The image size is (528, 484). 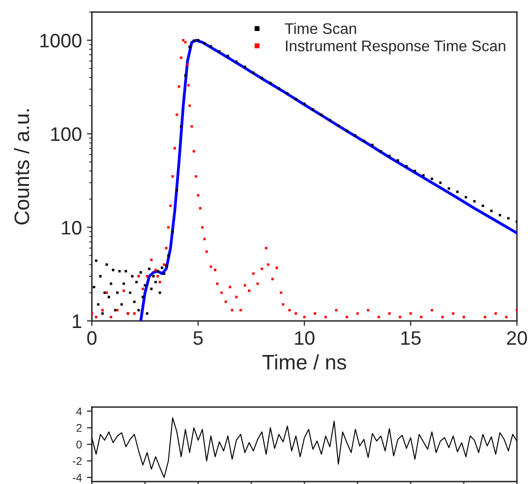 What do you see at coordinates (77, 478) in the screenshot?
I see `y-tick-label: -4` at bounding box center [77, 478].